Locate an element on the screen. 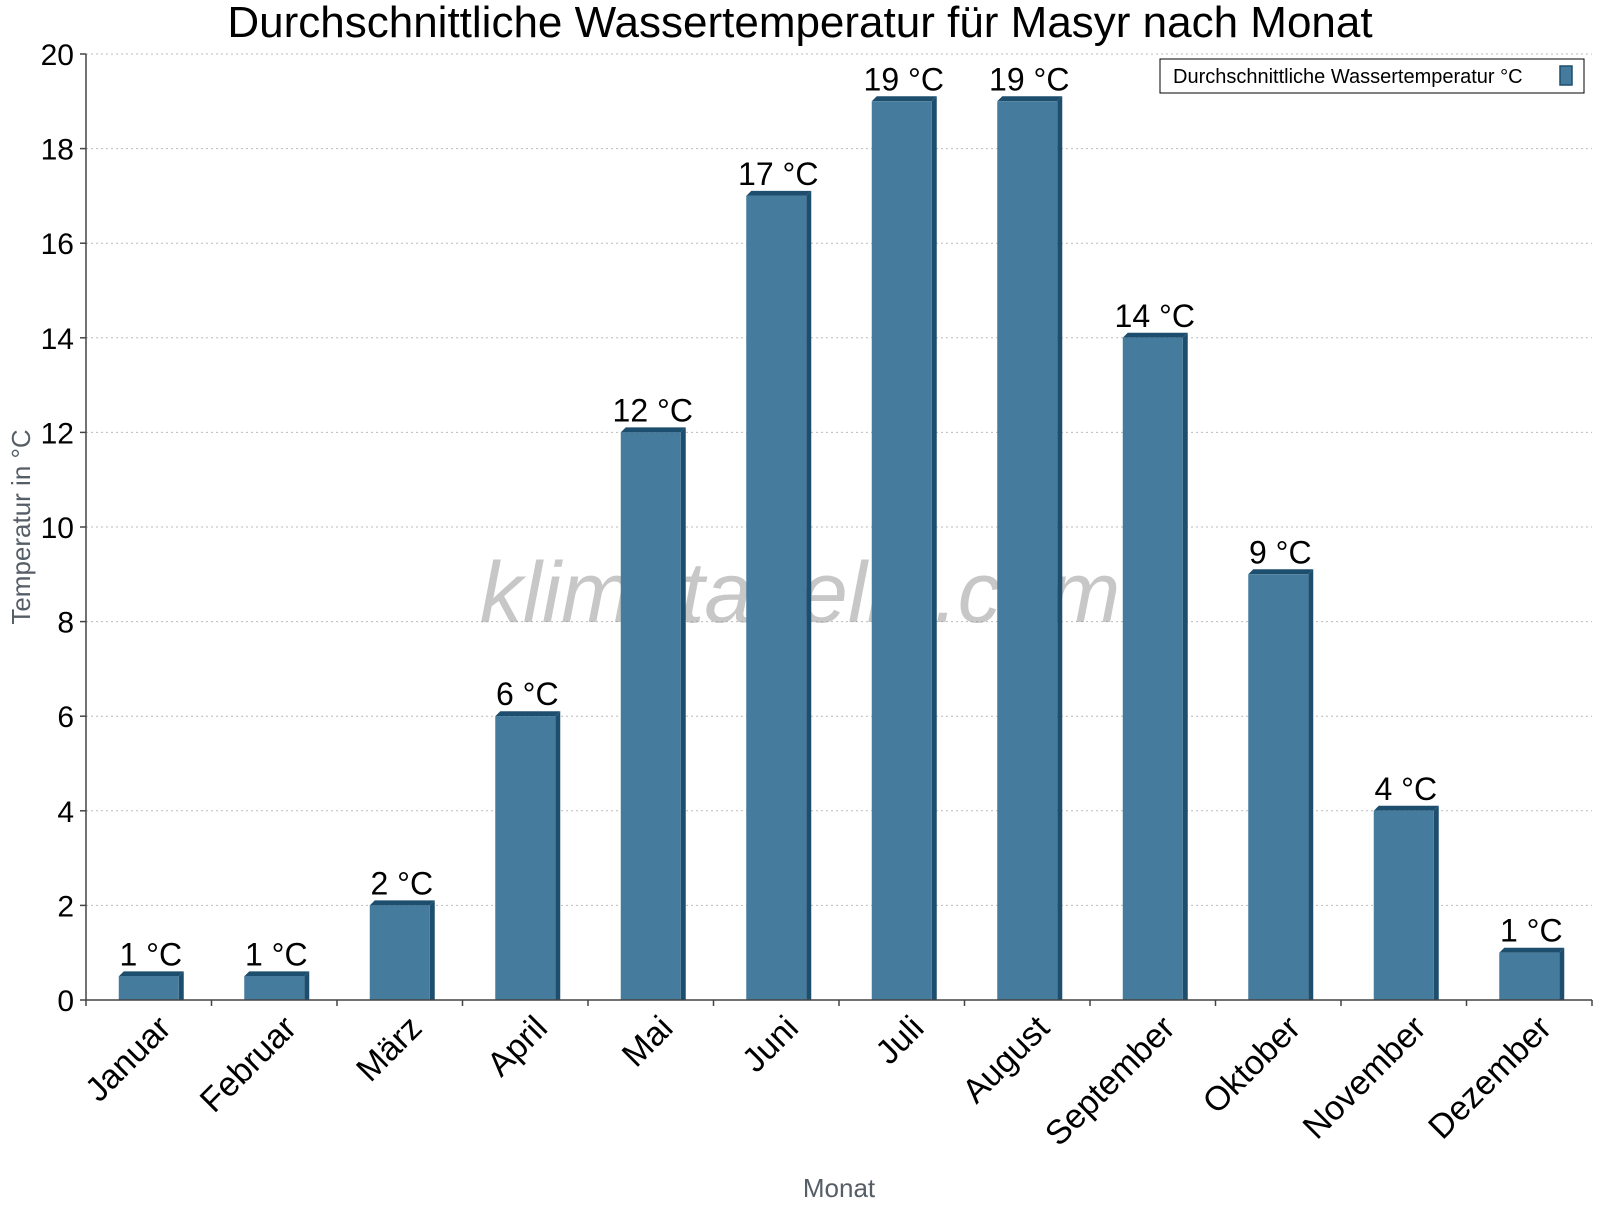 The image size is (1600, 1205). bar-oktober is located at coordinates (1281, 784).